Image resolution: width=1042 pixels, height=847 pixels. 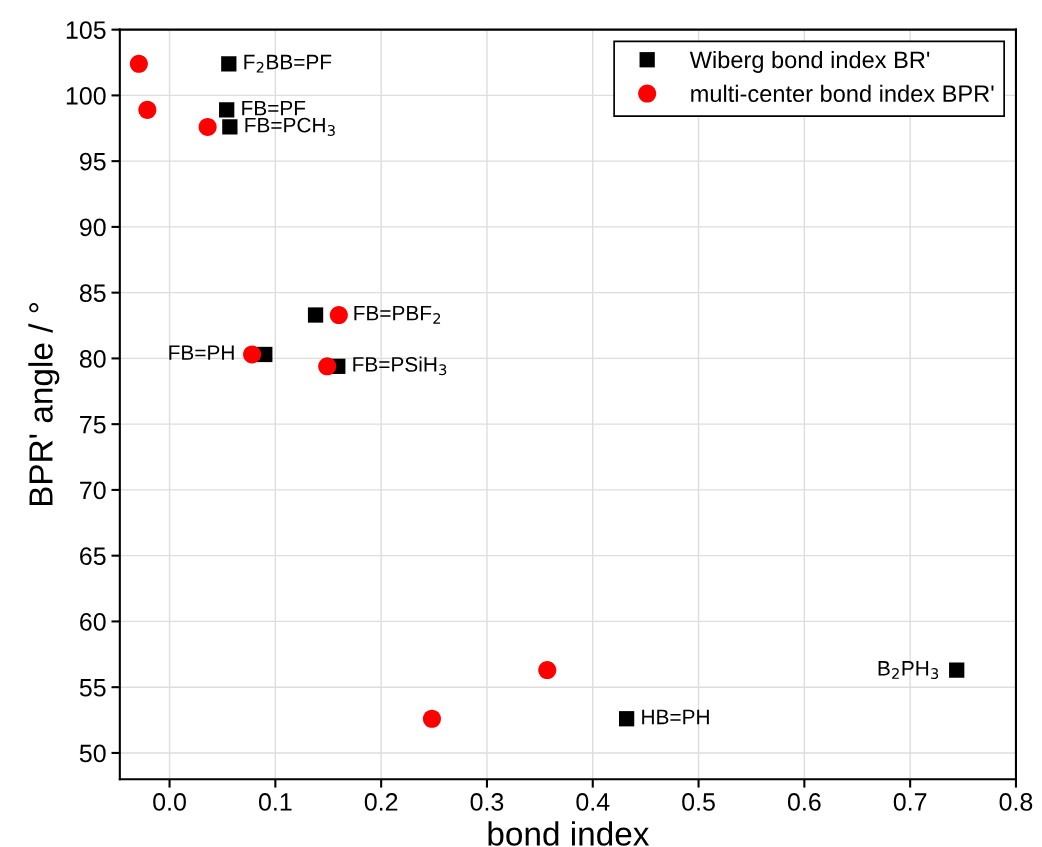 I want to click on x-tick-label: 0.6, so click(x=804, y=802).